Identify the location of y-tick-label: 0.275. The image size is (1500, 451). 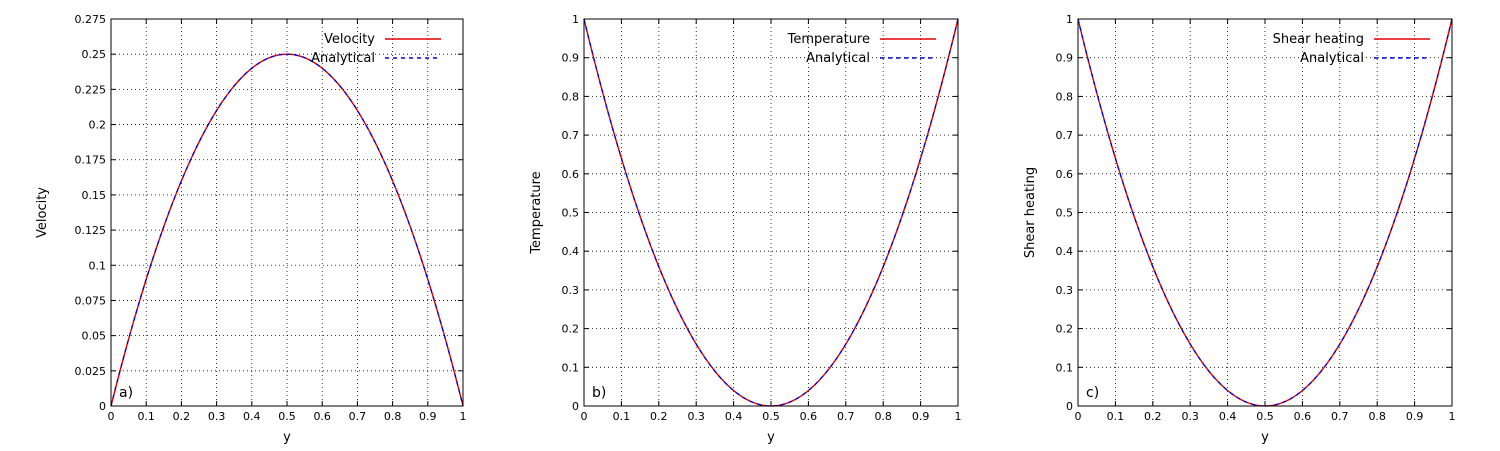
(91, 19).